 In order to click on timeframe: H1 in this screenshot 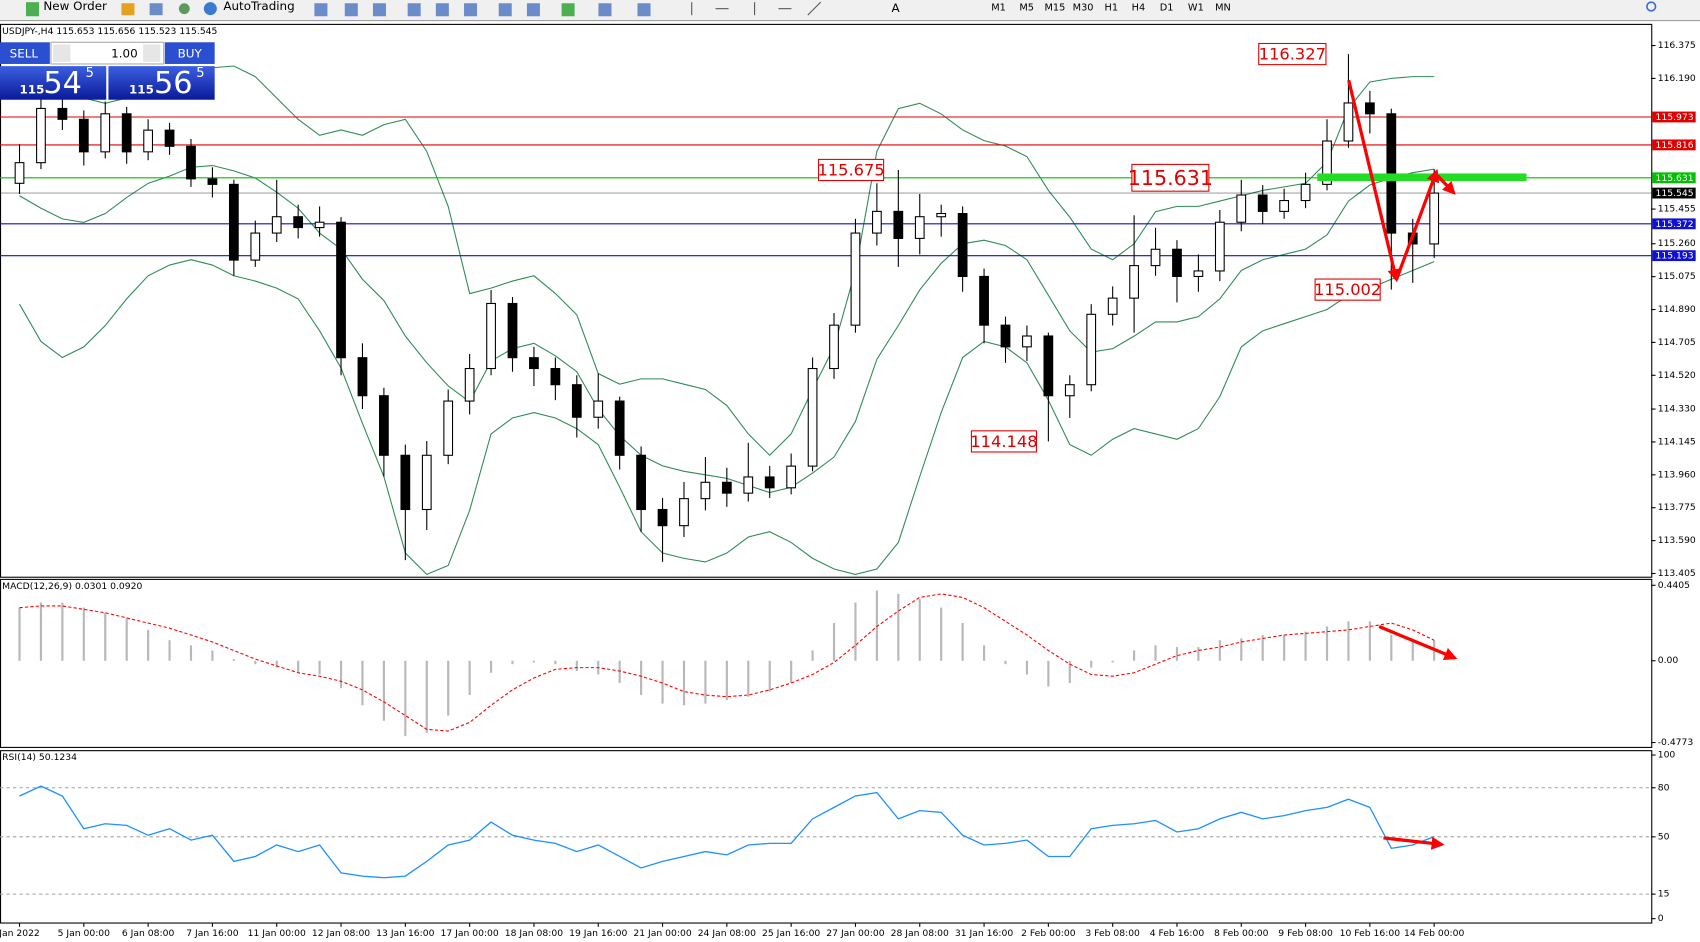, I will do `click(1112, 8)`.